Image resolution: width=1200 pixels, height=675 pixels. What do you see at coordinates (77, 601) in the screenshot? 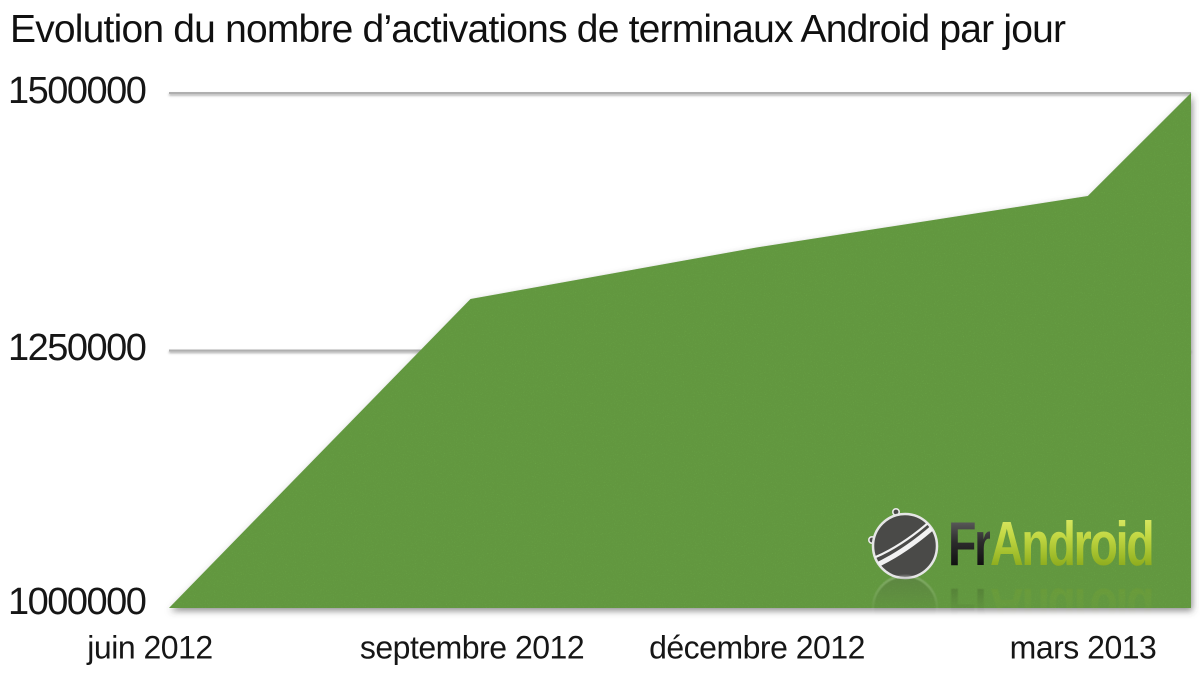
I see `y-tick-label-1000000: 1000000` at bounding box center [77, 601].